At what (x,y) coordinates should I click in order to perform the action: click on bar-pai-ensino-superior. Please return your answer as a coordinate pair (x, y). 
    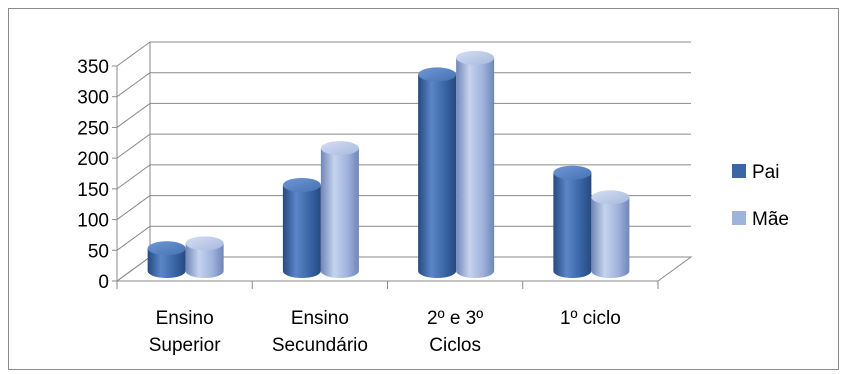
    Looking at the image, I should click on (166, 259).